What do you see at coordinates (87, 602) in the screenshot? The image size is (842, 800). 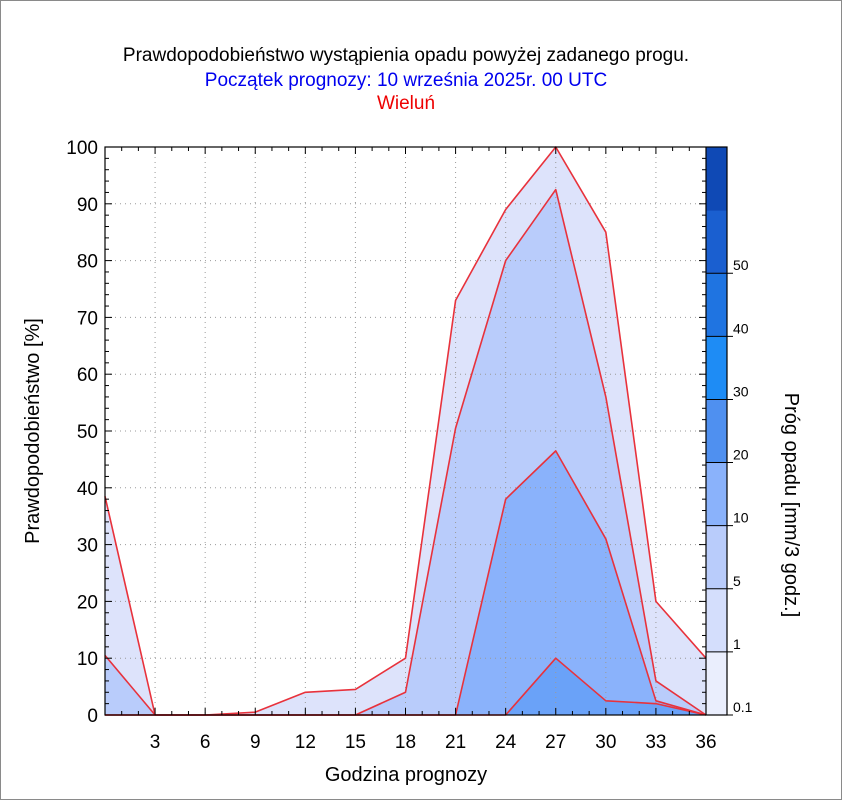 I see `y-tick-label: 20` at bounding box center [87, 602].